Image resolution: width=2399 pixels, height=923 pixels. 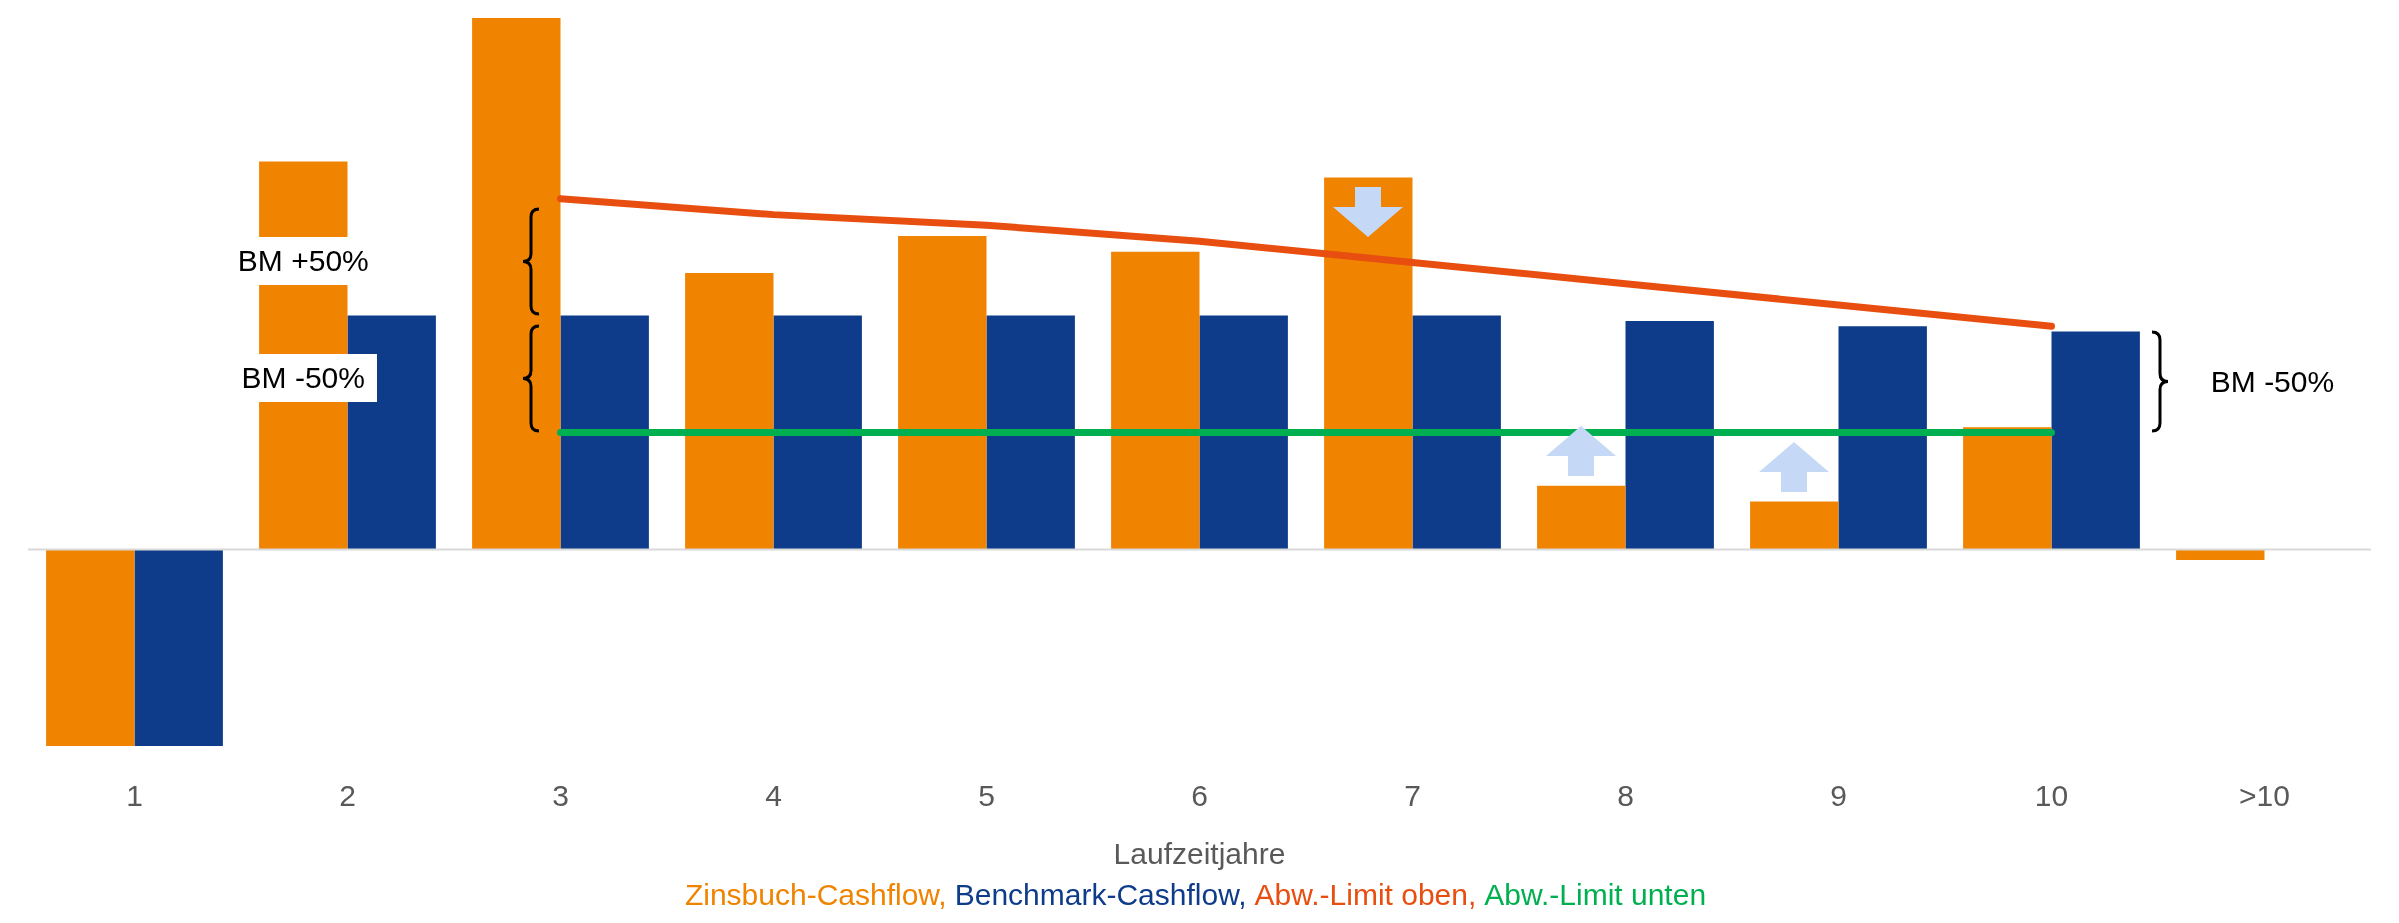 I want to click on x-tick-label: 2, so click(x=347, y=796).